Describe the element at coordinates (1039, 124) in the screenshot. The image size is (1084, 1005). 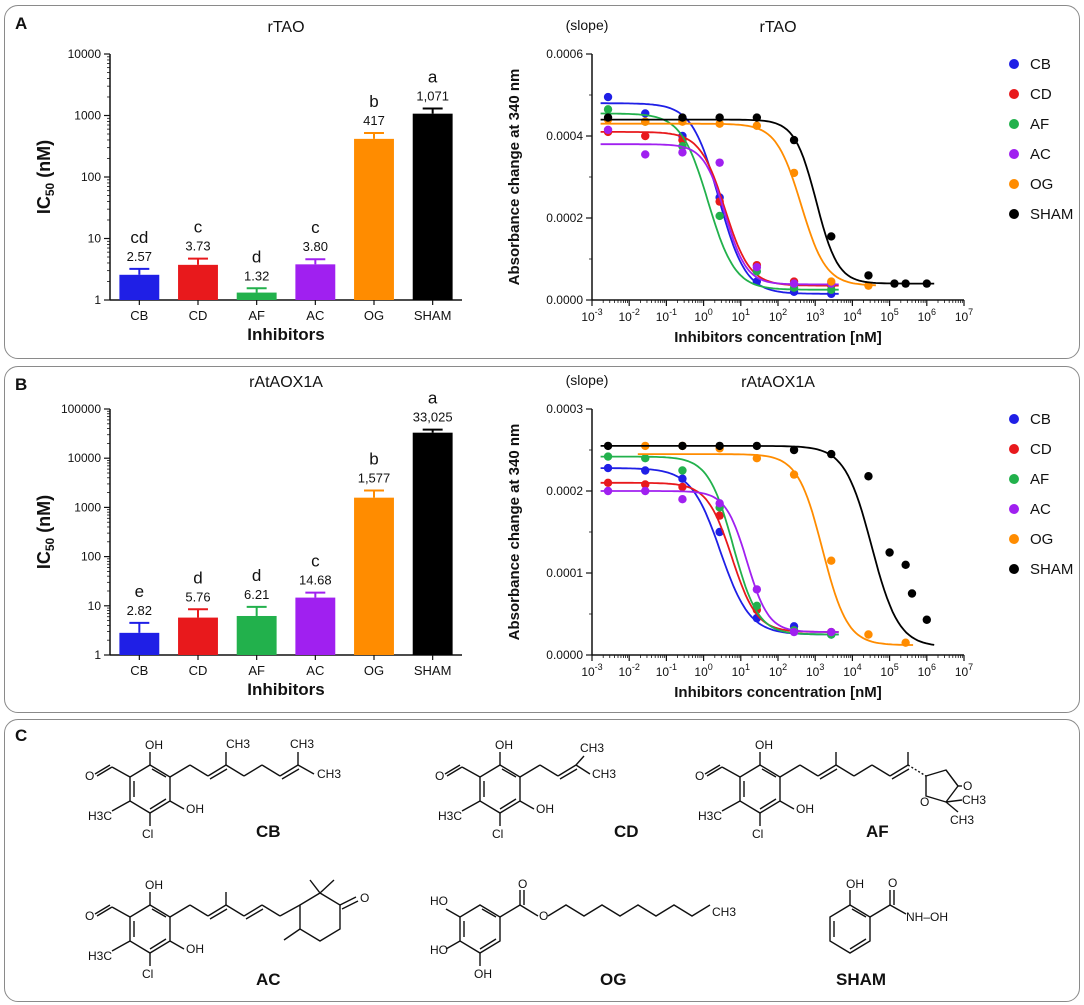
I see `a-line-legend-label-af: AF` at that location.